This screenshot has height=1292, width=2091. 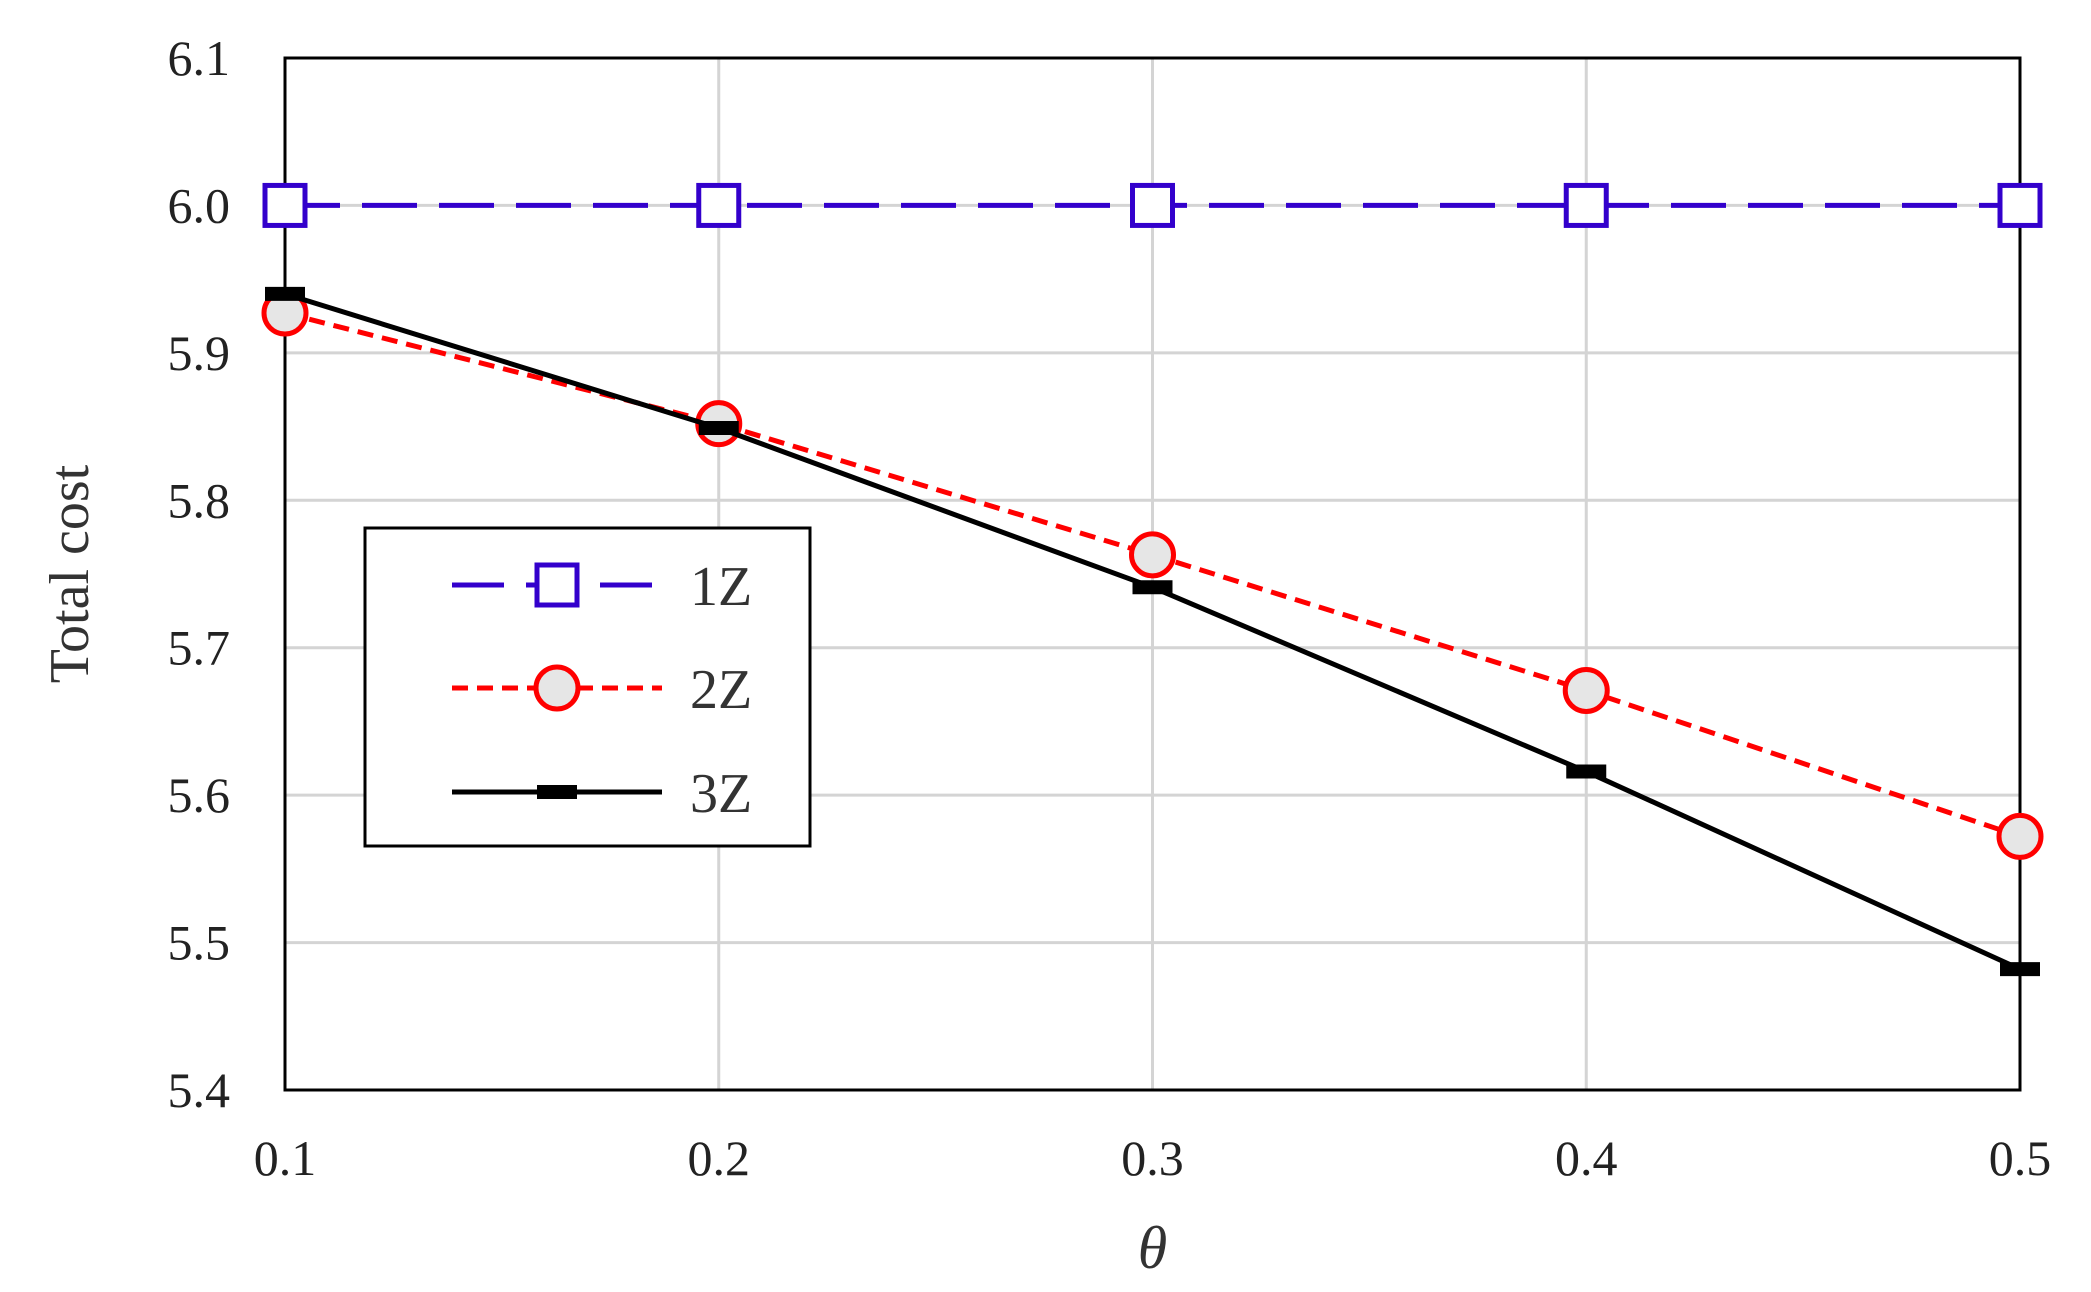 I want to click on y-tick-label: 5.4, so click(x=199, y=1090).